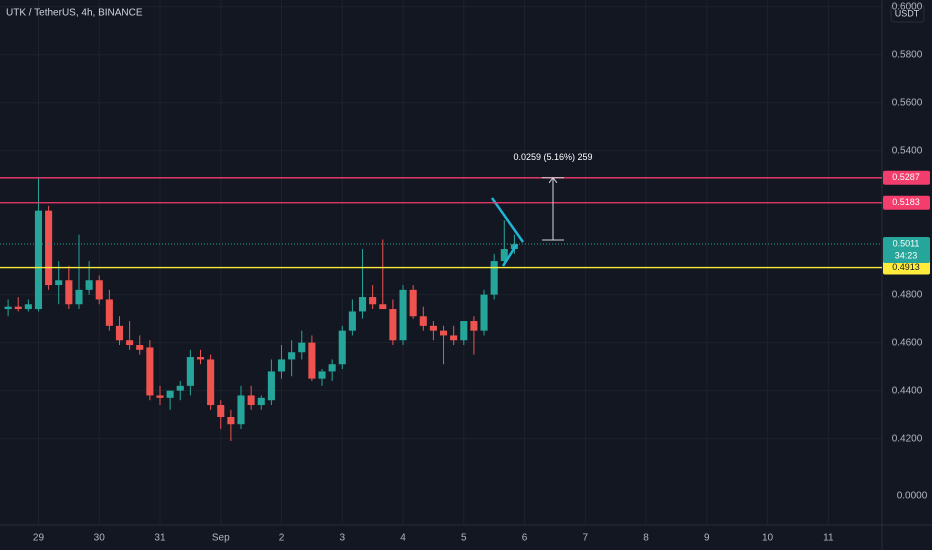 Image resolution: width=932 pixels, height=550 pixels. What do you see at coordinates (282, 538) in the screenshot?
I see `x-tick-label: 2` at bounding box center [282, 538].